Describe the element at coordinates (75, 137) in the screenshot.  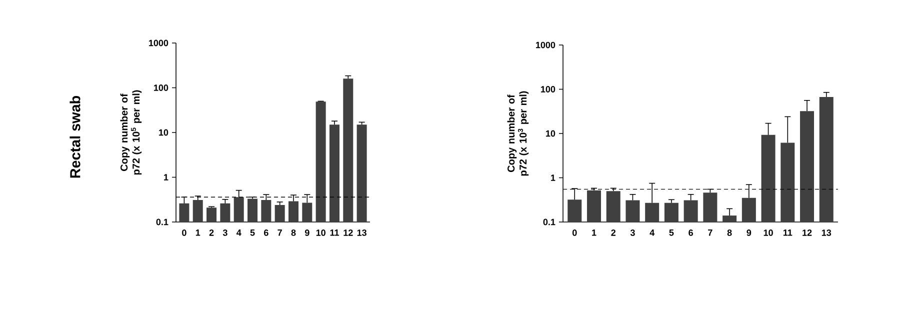
I see `text: Rectal swab` at that location.